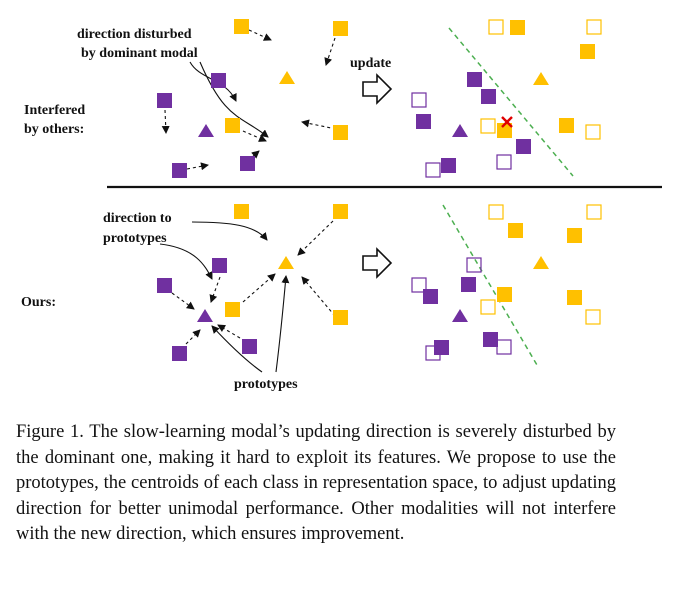 The image size is (679, 608). What do you see at coordinates (38, 302) in the screenshot?
I see `bottom-row-label: Ours:` at bounding box center [38, 302].